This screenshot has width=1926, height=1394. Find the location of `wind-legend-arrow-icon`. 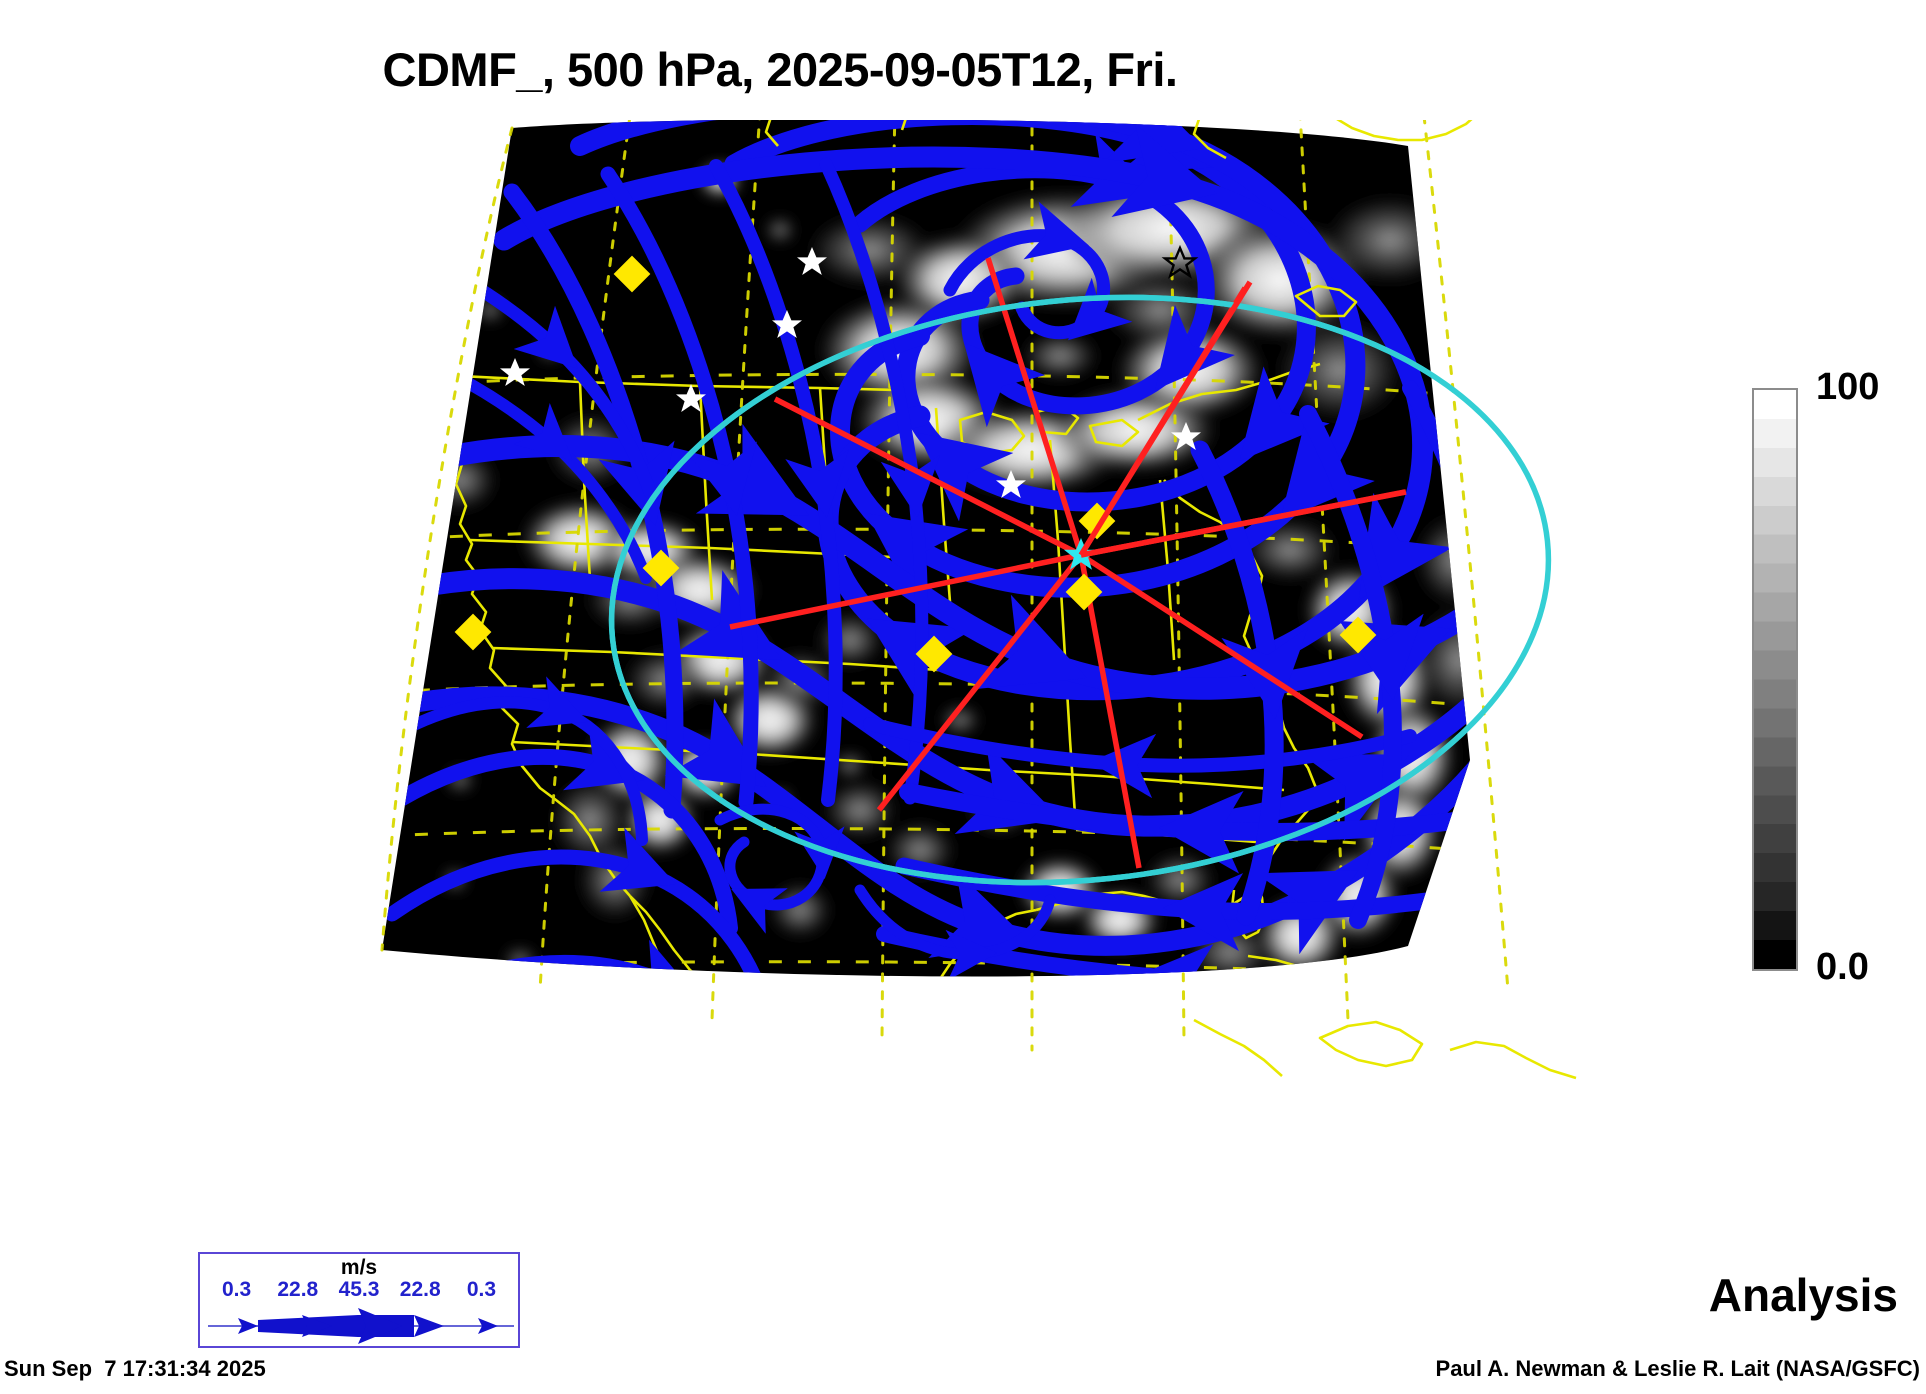

wind-legend-arrow-icon is located at coordinates (361, 1326).